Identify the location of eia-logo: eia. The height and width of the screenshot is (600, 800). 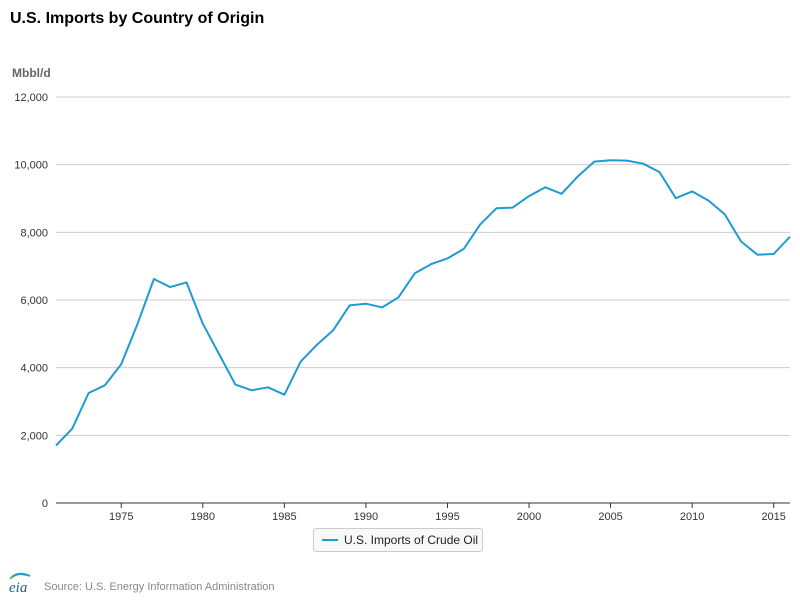
(20, 584).